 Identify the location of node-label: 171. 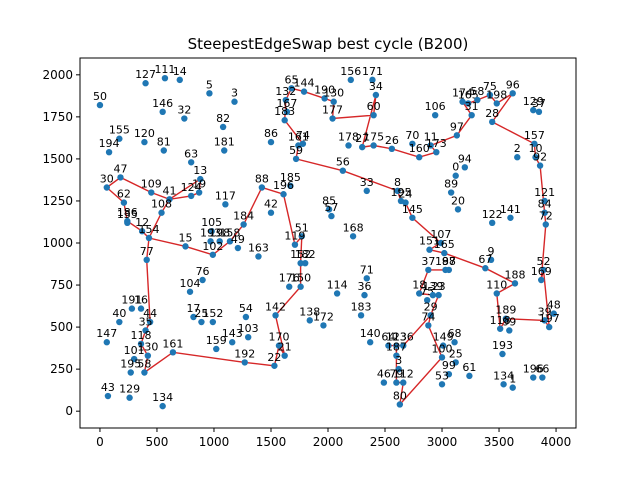
(372, 71).